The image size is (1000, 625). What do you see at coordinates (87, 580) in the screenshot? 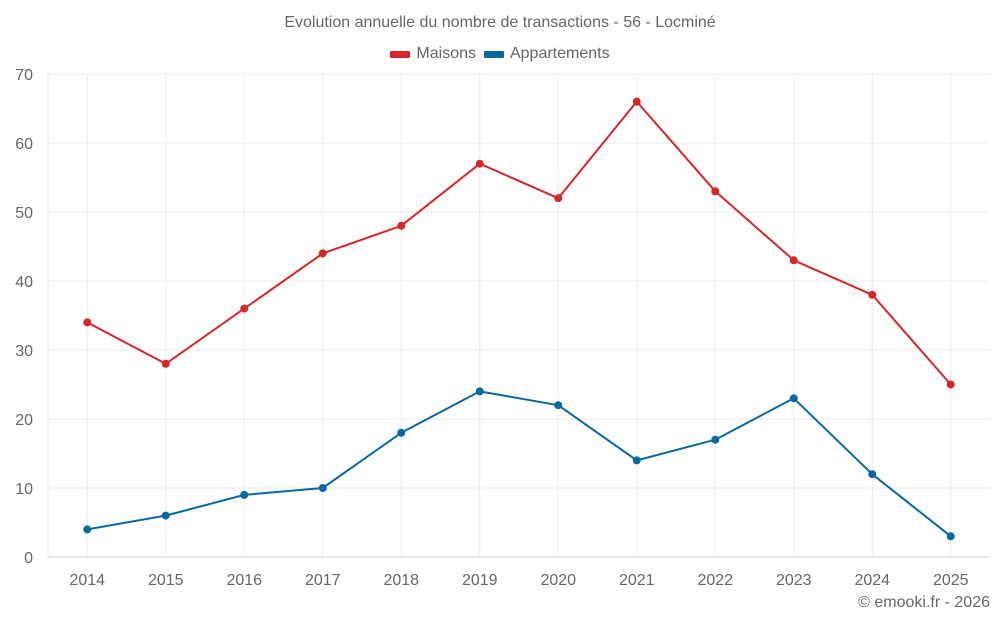
I see `x-tick-label: 2014` at bounding box center [87, 580].